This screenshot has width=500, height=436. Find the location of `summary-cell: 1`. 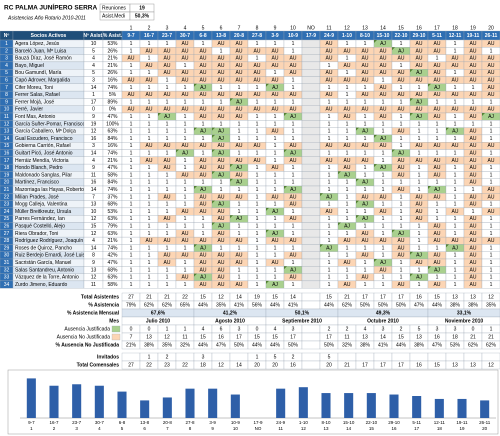

summary-cell: 1 is located at coordinates (167, 329).